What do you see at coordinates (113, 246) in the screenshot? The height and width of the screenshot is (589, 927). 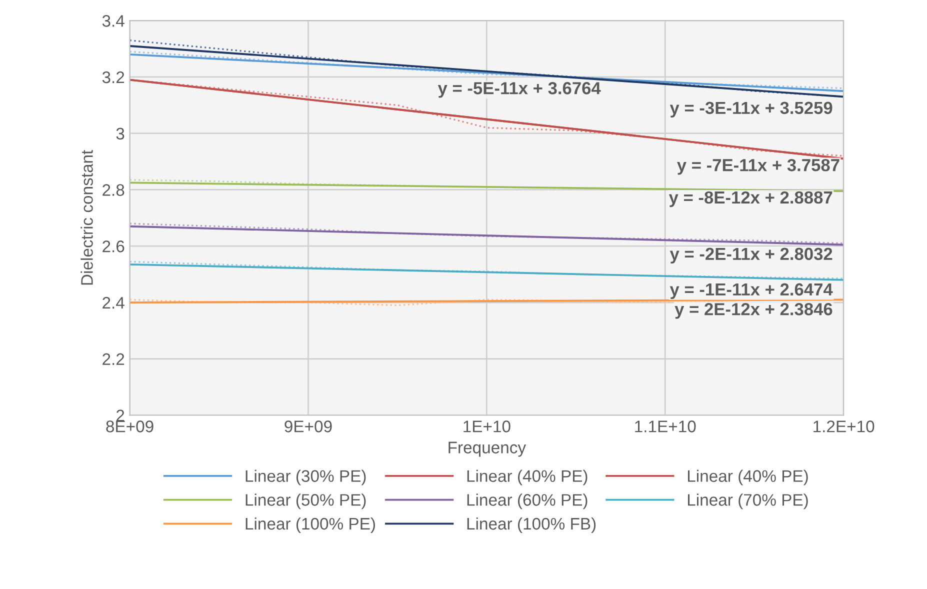 I see `y-tick-label: 2.6` at bounding box center [113, 246].